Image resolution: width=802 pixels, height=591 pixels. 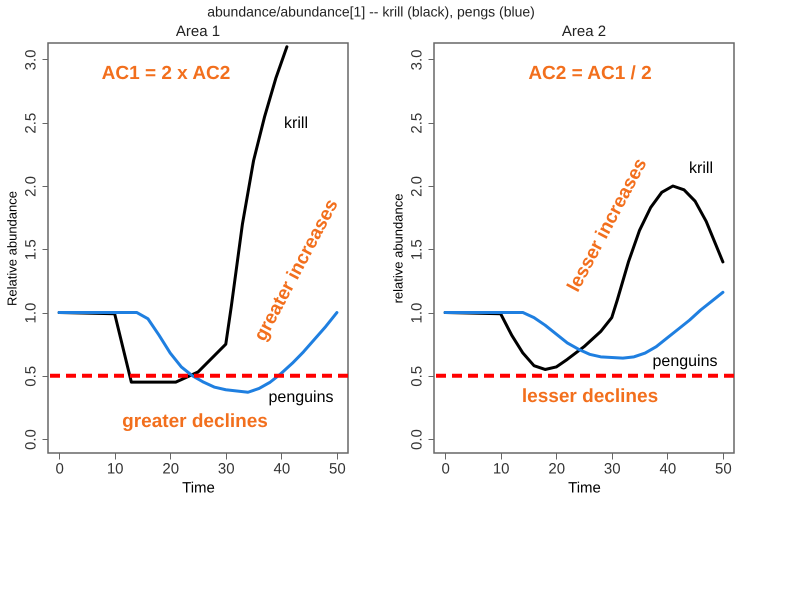 I want to click on text: abundance/abundance[1] -- krill (black), pengs (blue), so click(x=371, y=11).